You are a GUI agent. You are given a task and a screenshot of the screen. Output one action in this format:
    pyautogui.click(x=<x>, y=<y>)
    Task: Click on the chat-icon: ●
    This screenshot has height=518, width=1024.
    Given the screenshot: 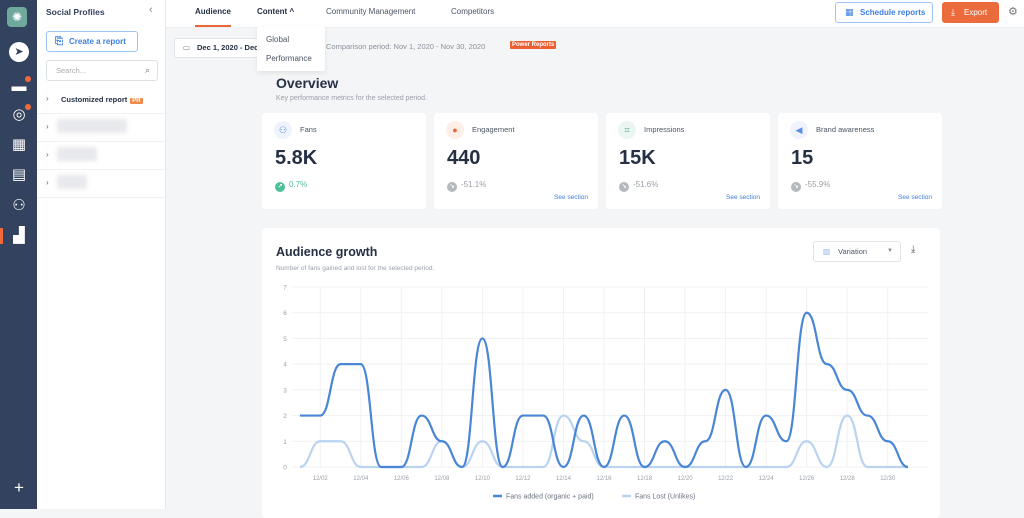 What is the action you would take?
    pyautogui.click(x=455, y=130)
    